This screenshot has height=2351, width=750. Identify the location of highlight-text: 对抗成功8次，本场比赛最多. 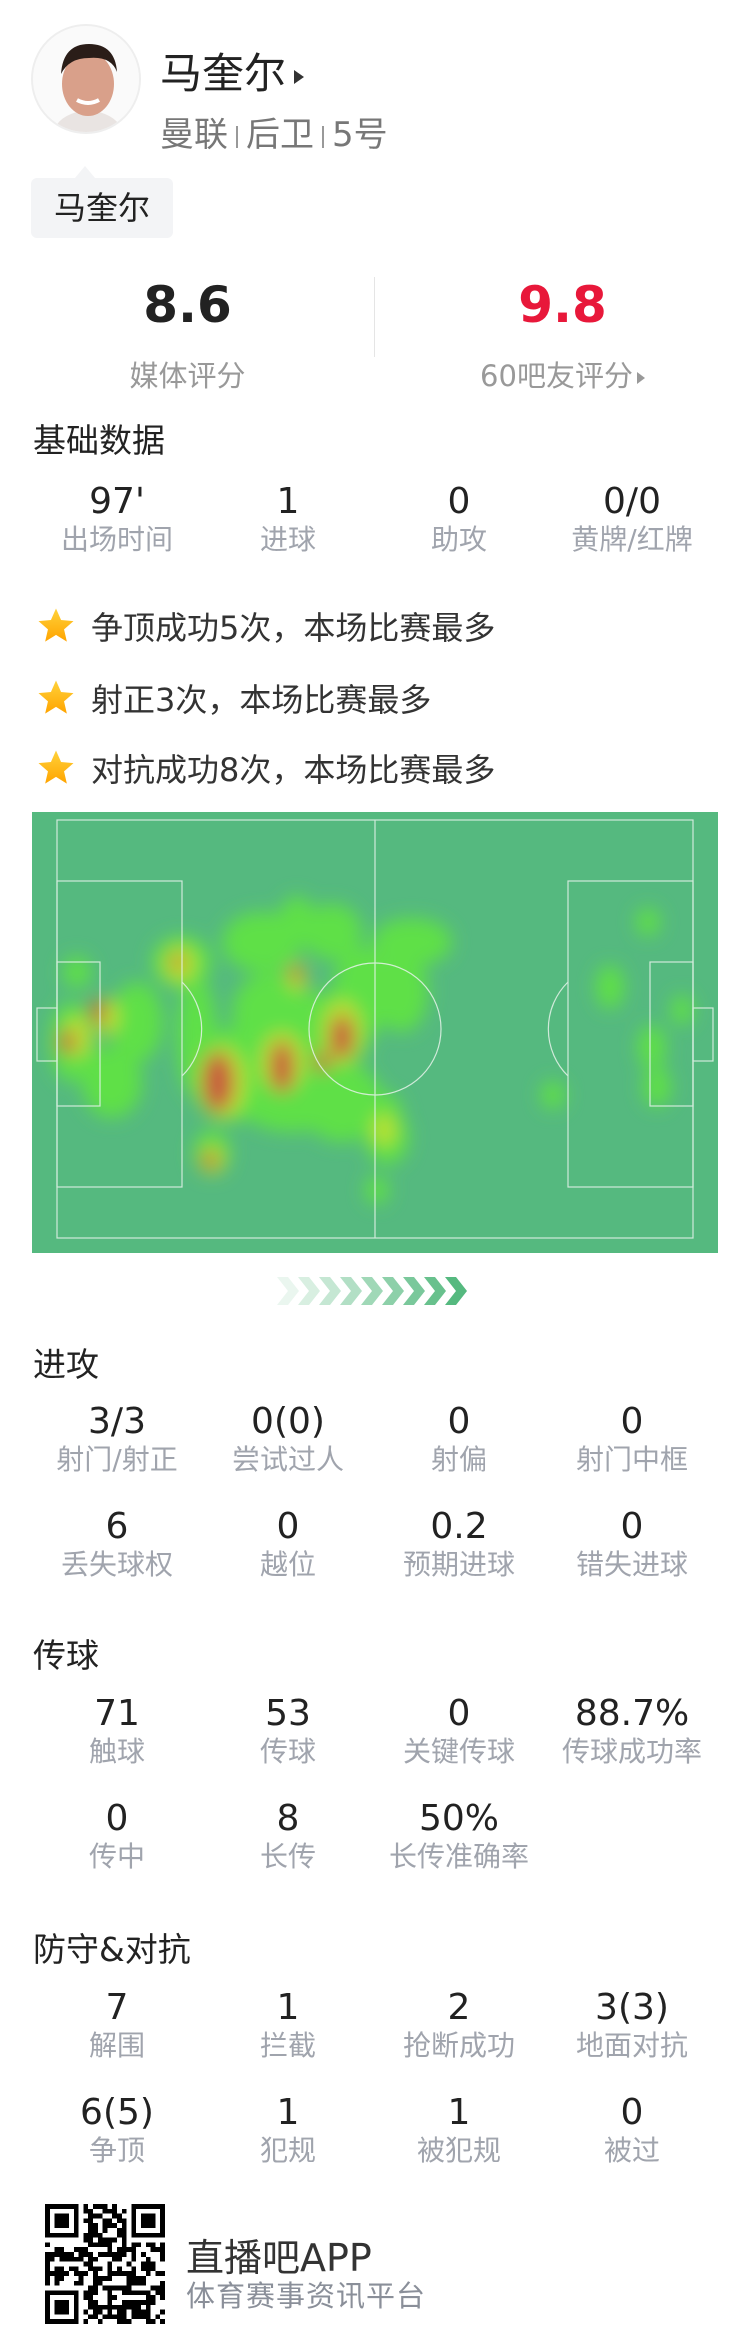
(293, 770).